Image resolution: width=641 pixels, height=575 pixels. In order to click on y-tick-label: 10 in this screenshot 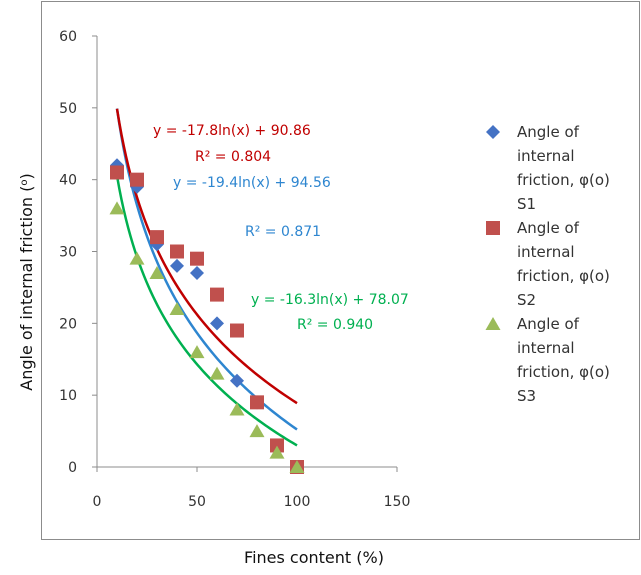, I will do `click(68, 396)`.